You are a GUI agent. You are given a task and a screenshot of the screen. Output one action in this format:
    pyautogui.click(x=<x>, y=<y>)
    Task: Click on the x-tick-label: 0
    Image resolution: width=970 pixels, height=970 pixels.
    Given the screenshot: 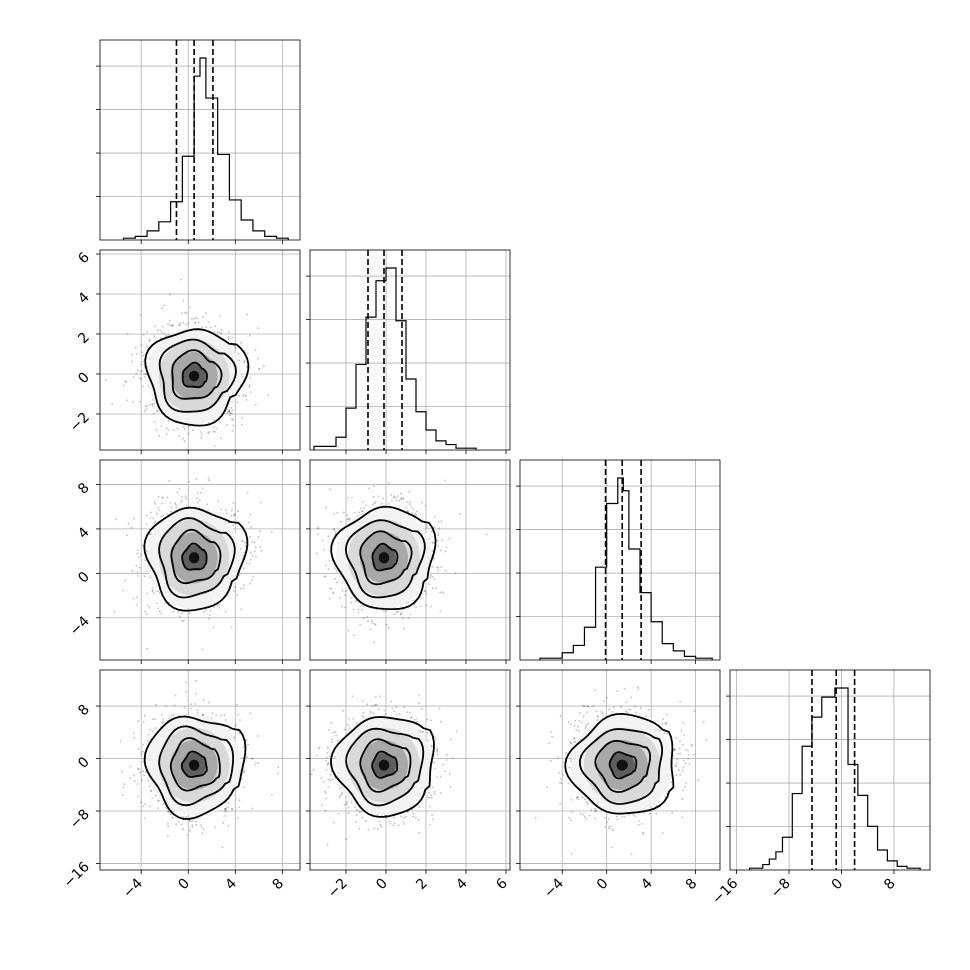 What is the action you would take?
    pyautogui.click(x=603, y=885)
    